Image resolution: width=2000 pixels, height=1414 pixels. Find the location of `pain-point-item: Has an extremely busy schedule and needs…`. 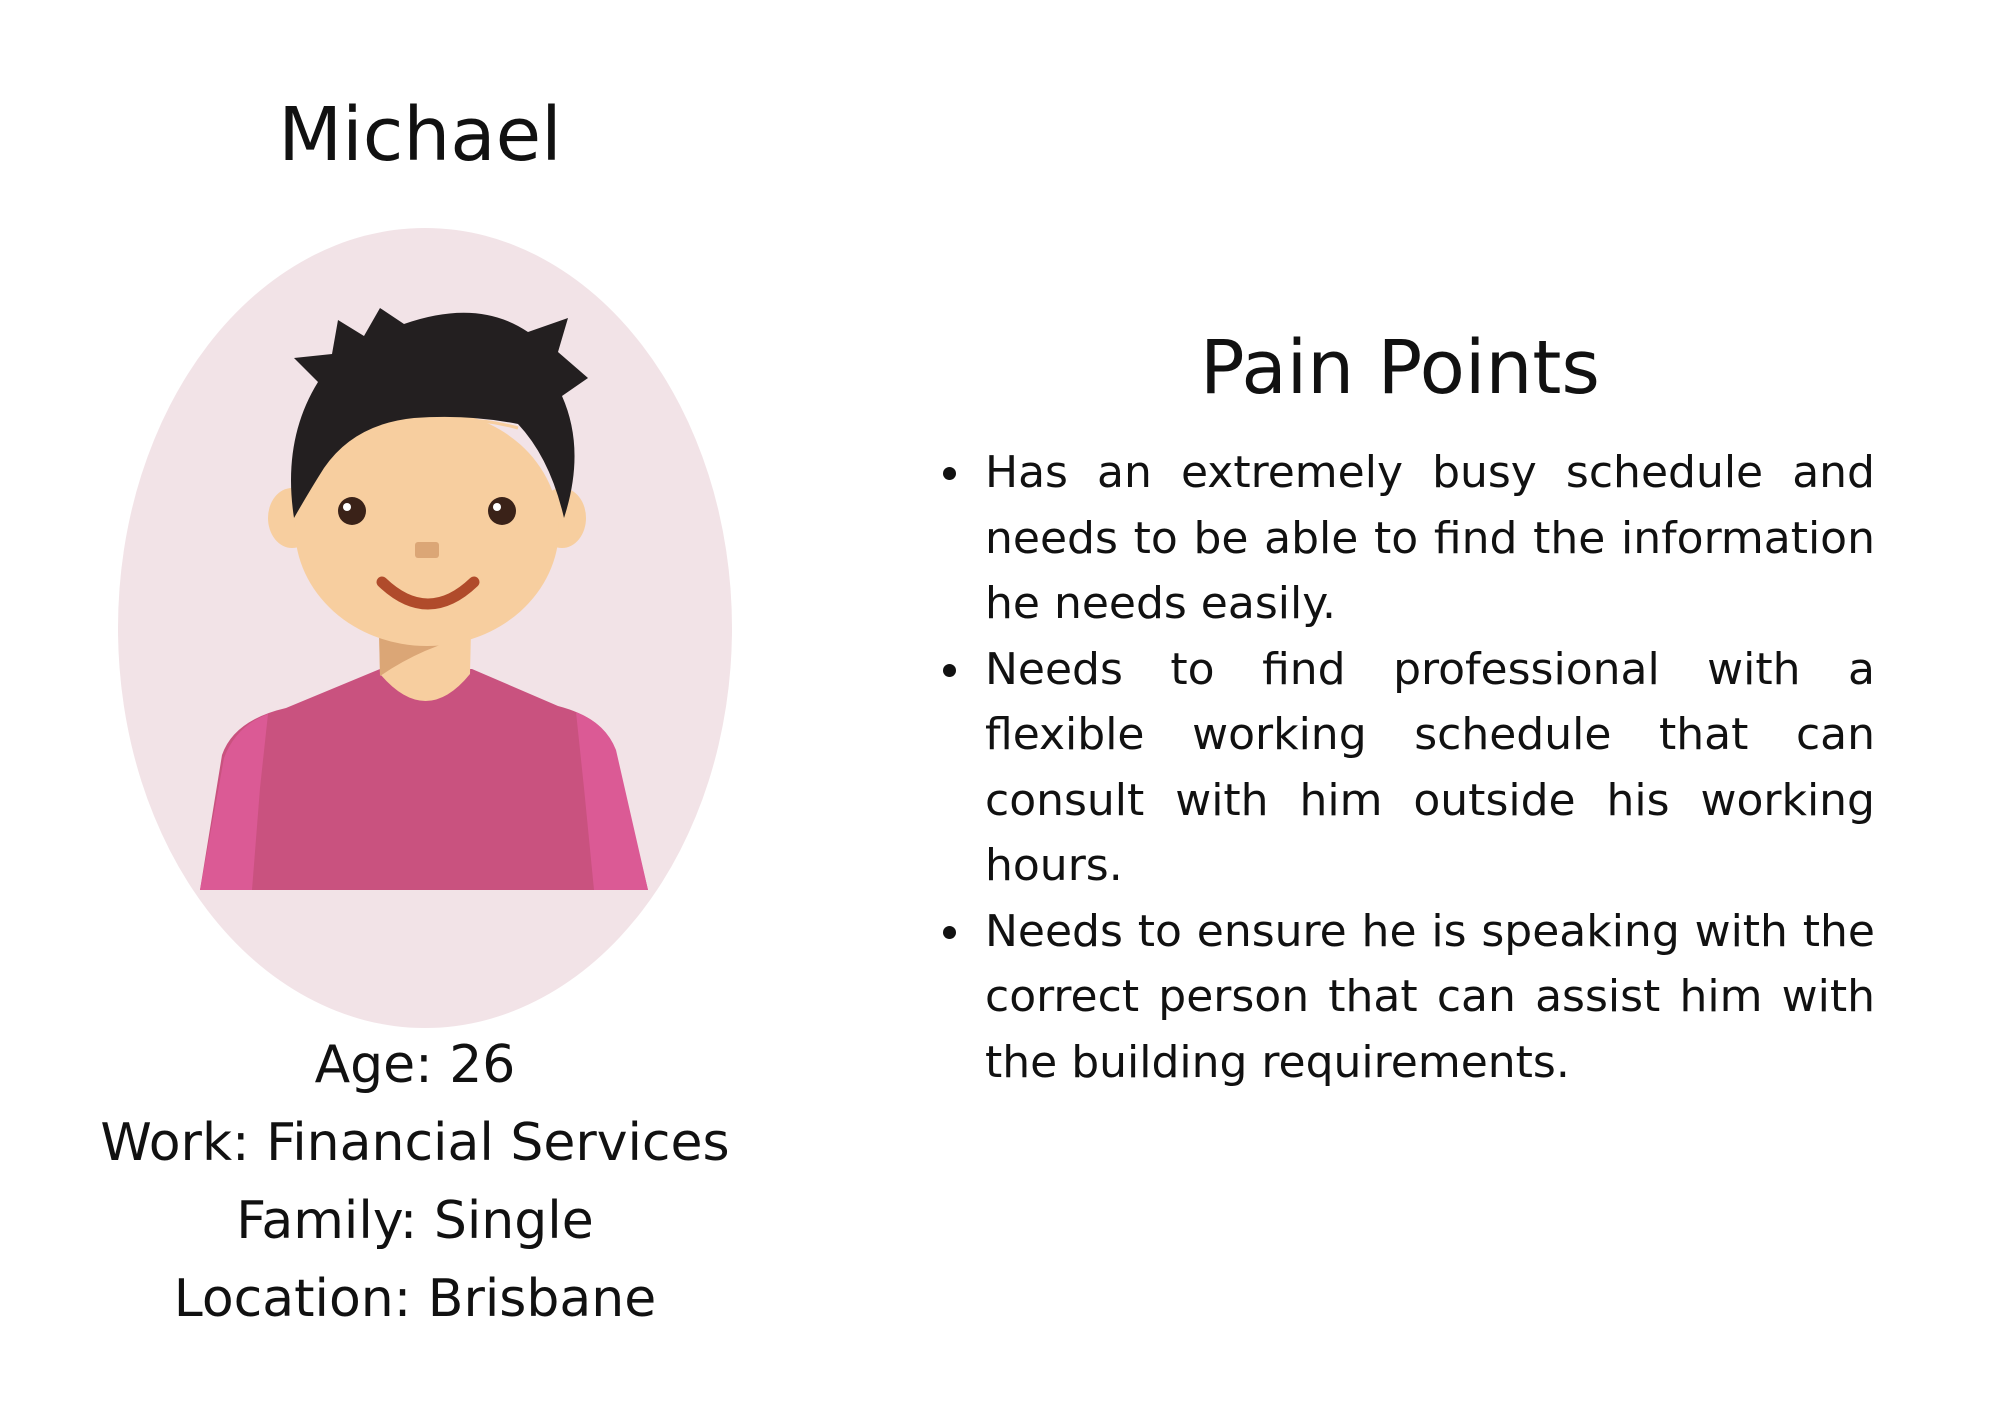

pain-point-item: Has an extremely busy schedule and needs… is located at coordinates (1409, 538).